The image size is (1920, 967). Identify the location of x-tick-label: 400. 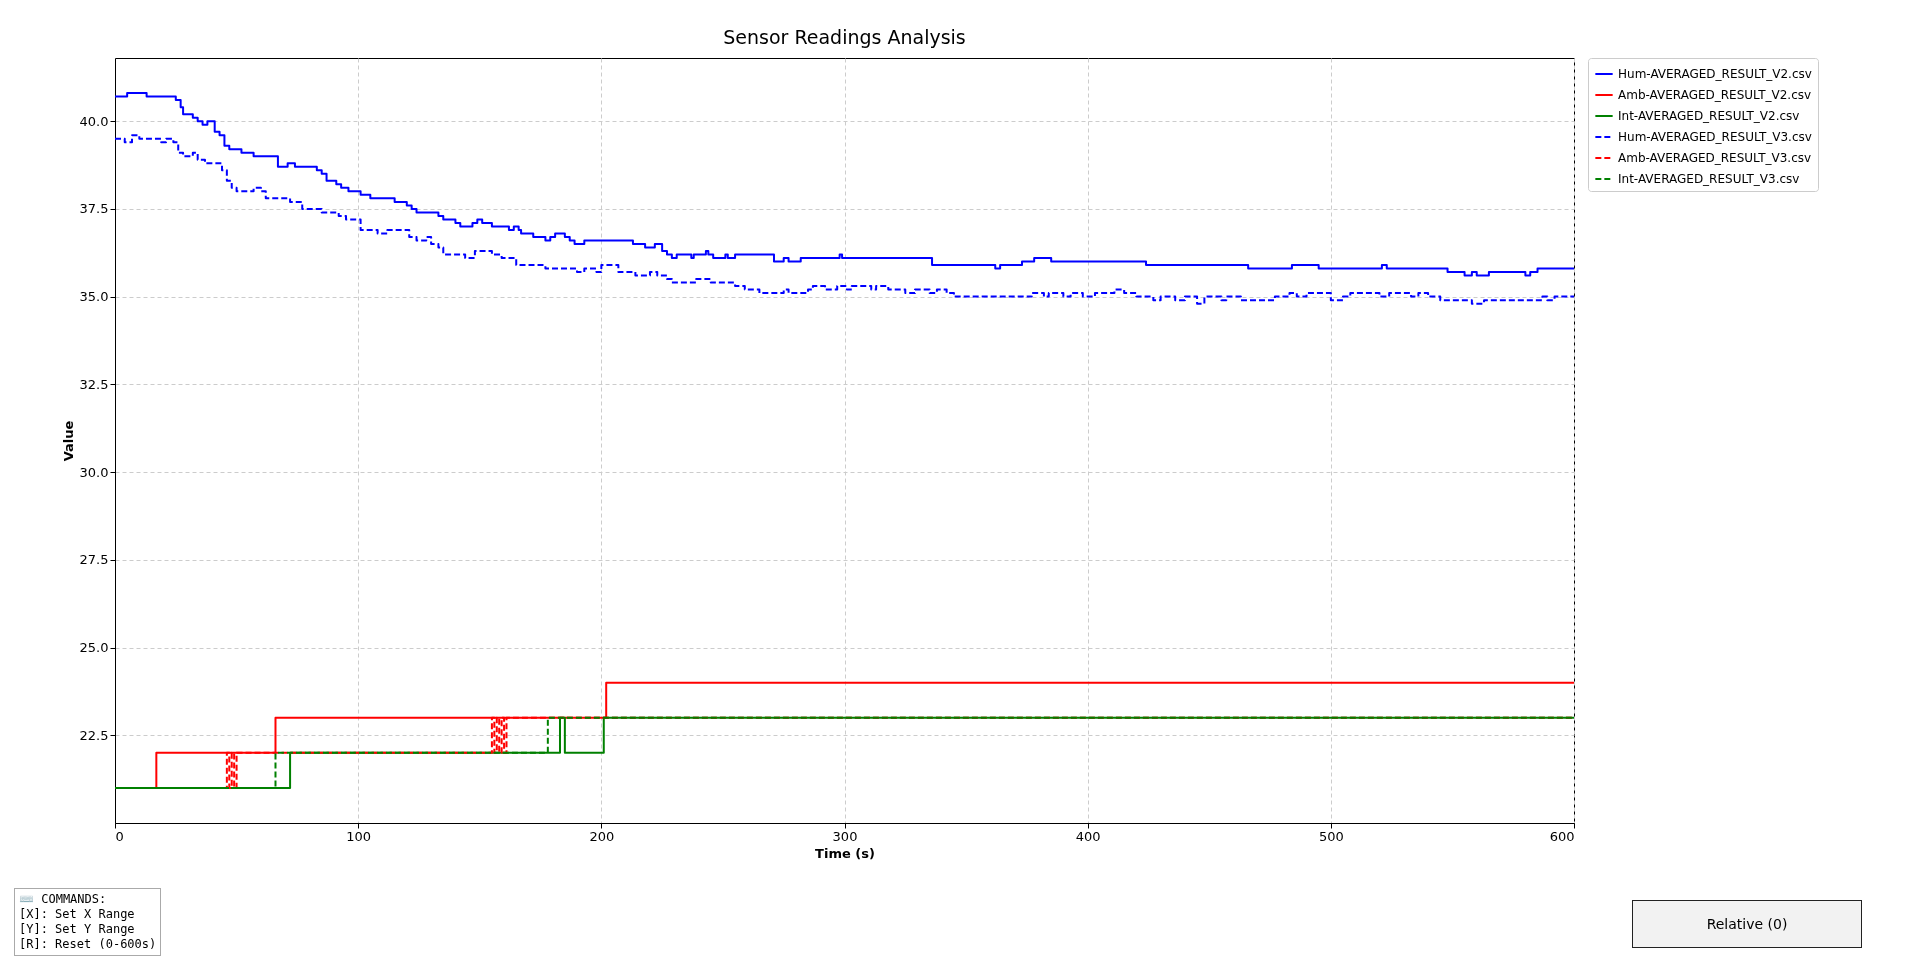
(1088, 836).